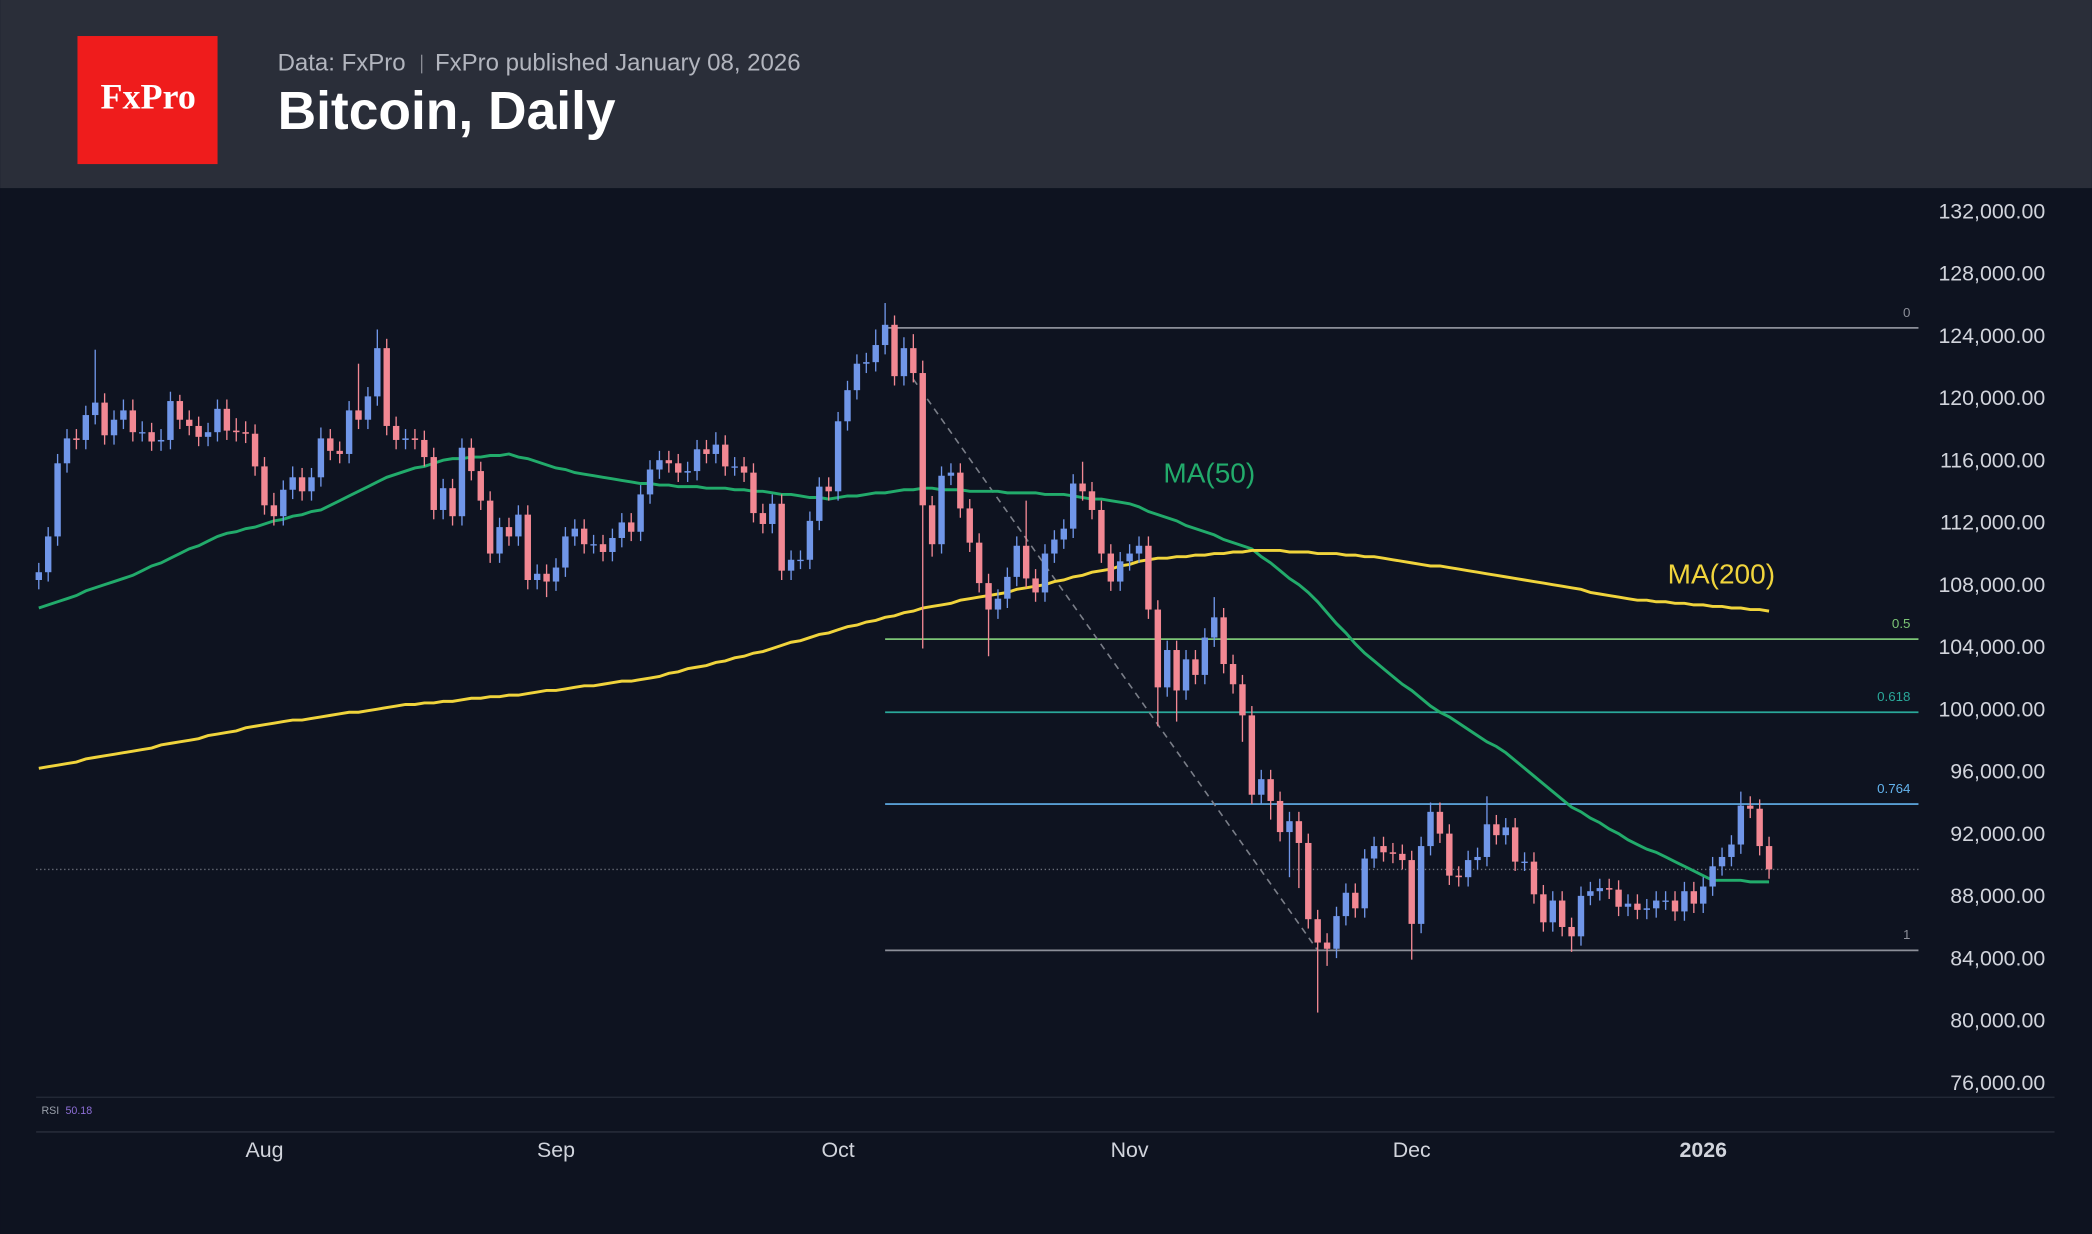 The width and height of the screenshot is (2092, 1234). I want to click on x-tick-label: Nov, so click(1130, 1150).